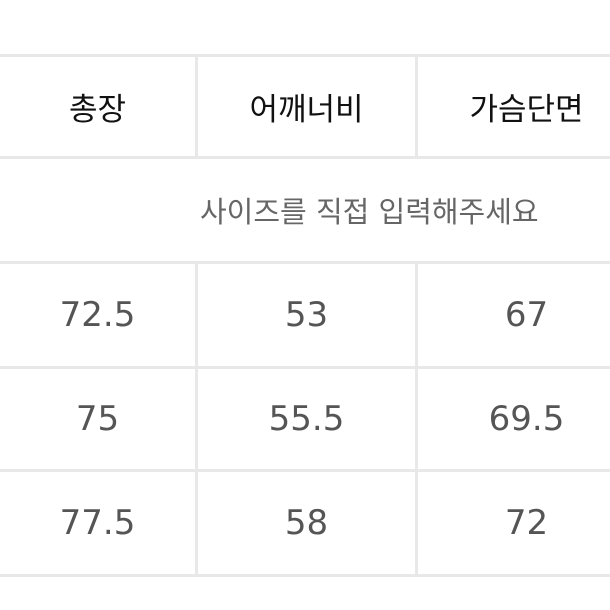 The height and width of the screenshot is (610, 610). What do you see at coordinates (526, 315) in the screenshot?
I see `table-cell: 67` at bounding box center [526, 315].